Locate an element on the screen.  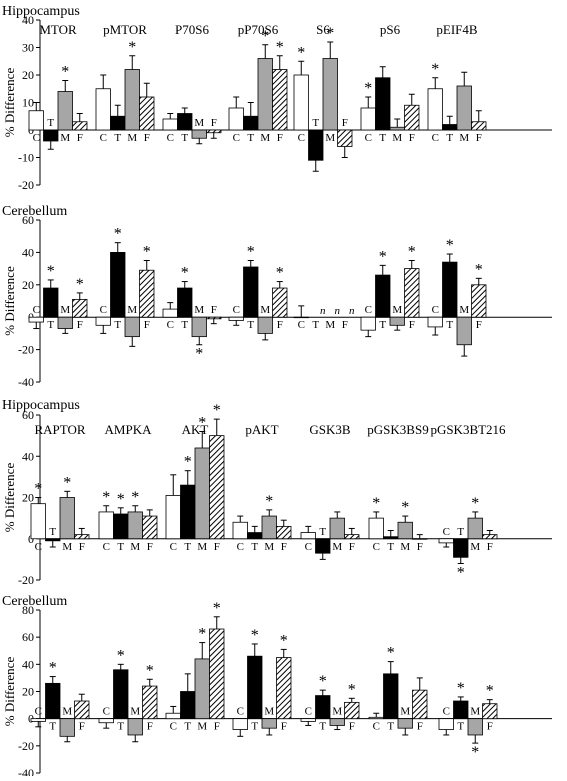
panel-0-group-label: pMTOR is located at coordinates (125, 29).